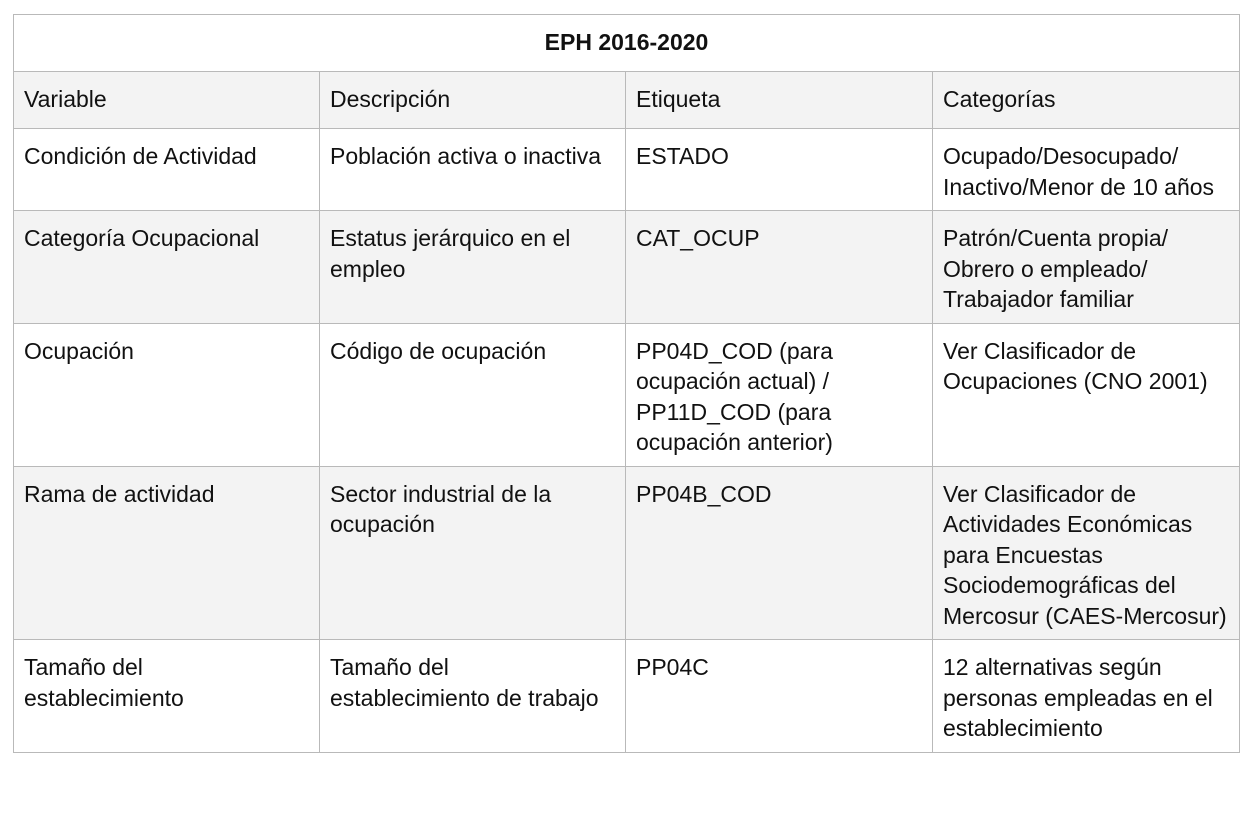 The image size is (1250, 828). Describe the element at coordinates (166, 169) in the screenshot. I see `cell-variable: Condición de Actividad` at that location.